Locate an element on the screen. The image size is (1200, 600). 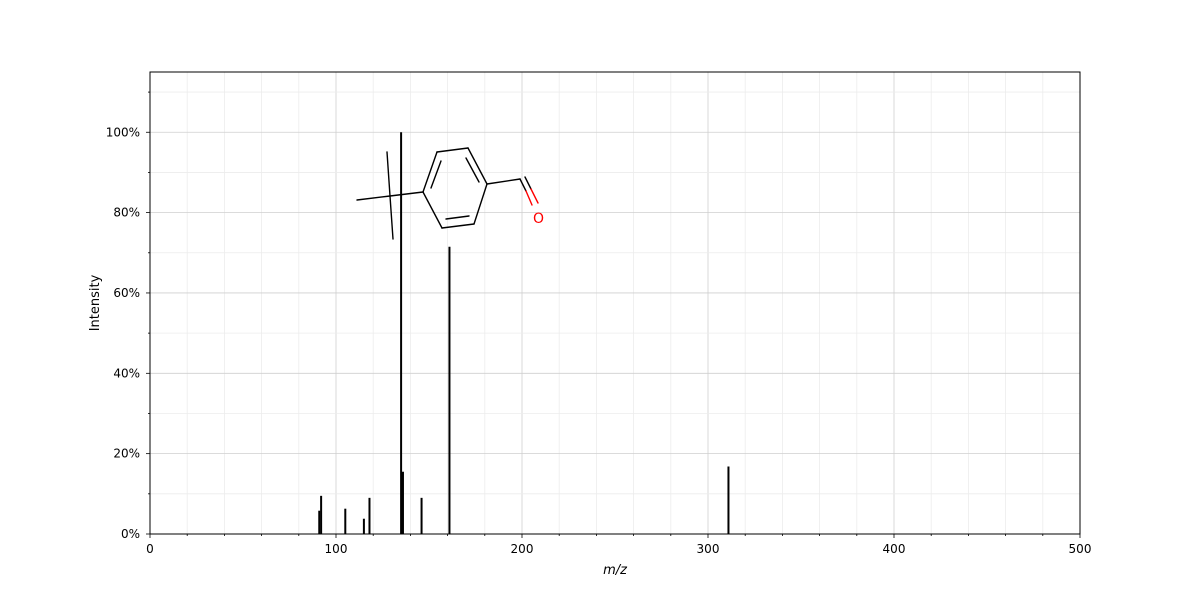
x-tick-label: 500 is located at coordinates (1080, 549).